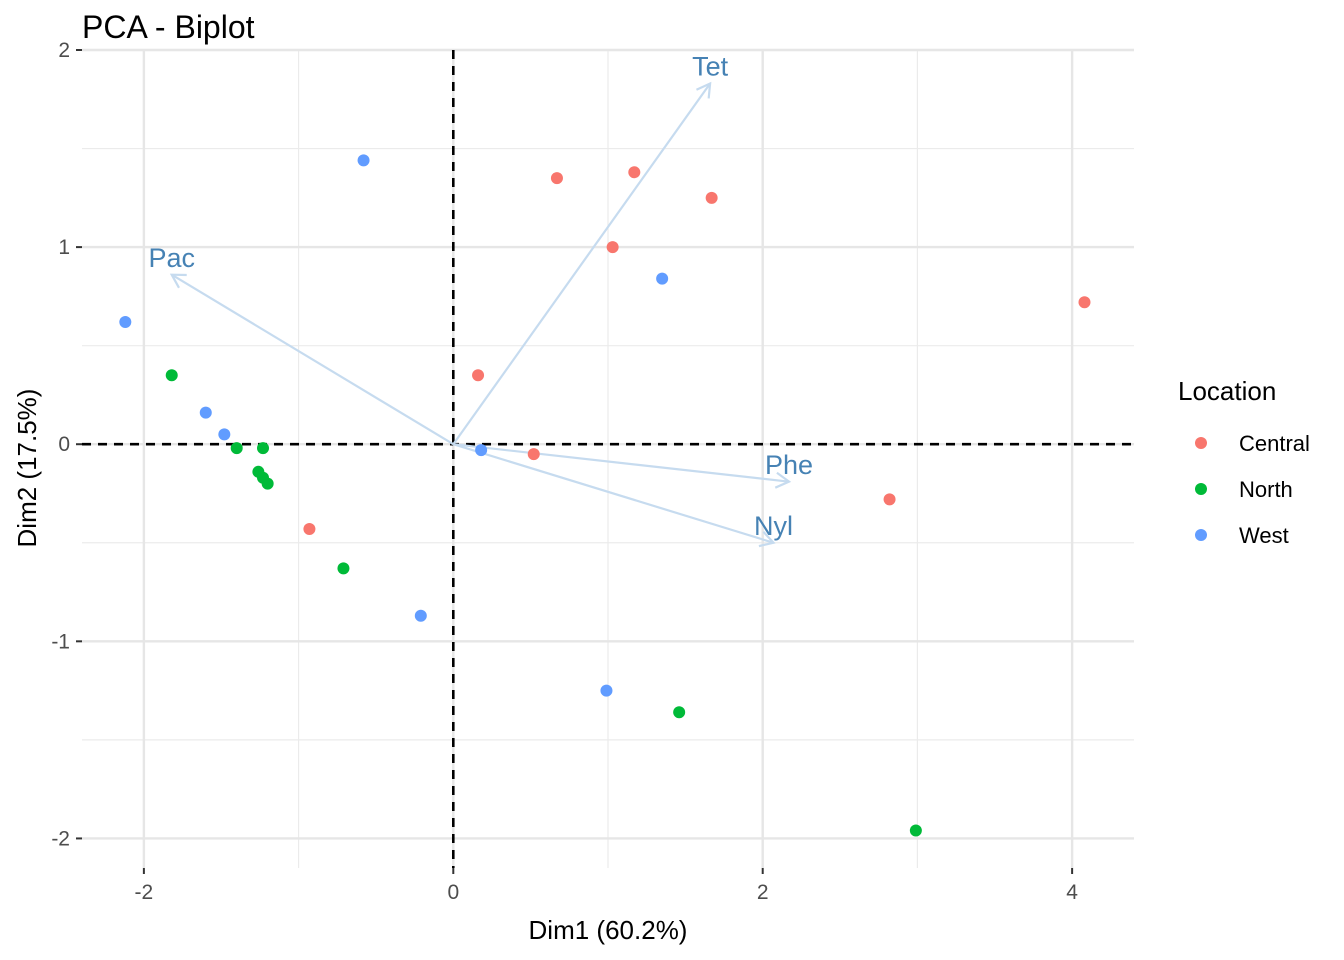 This screenshot has width=1344, height=960. Describe the element at coordinates (1266, 489) in the screenshot. I see `legend-label-north: North` at that location.